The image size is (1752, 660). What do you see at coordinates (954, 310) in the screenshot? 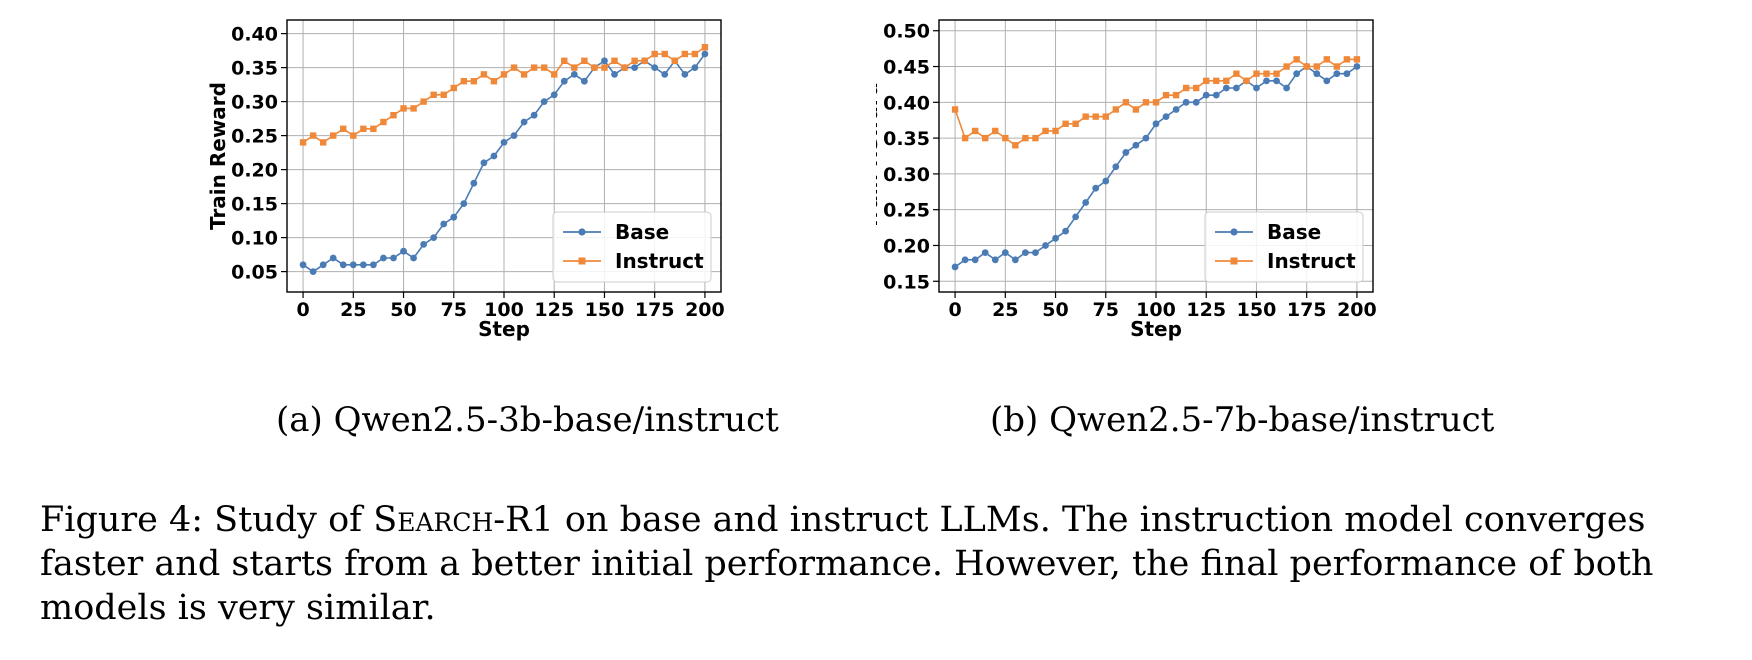
I see `x-tick-label: 0` at bounding box center [954, 310].